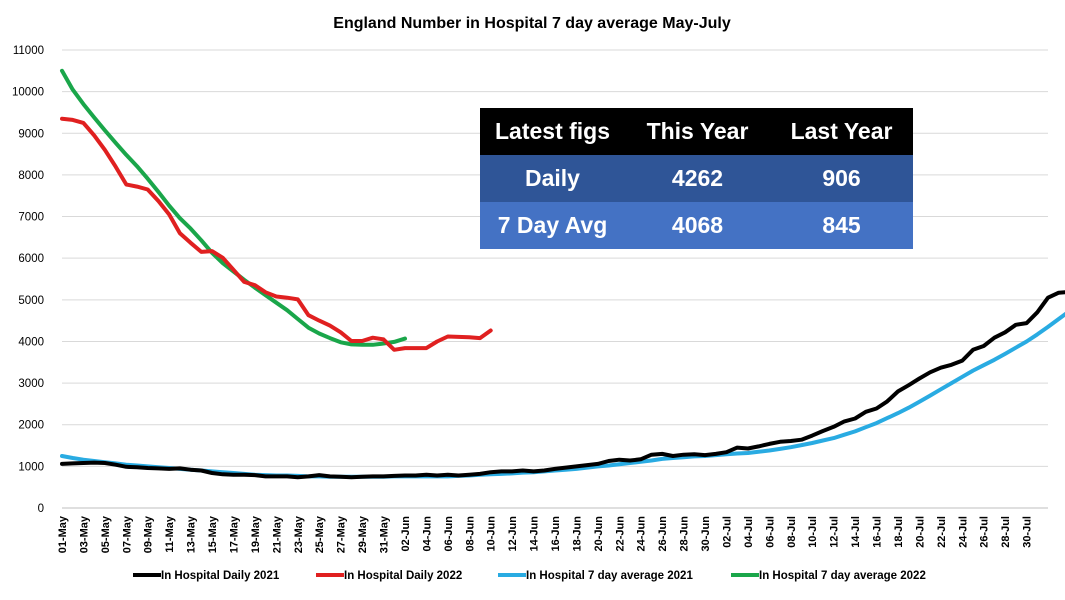  I want to click on x-tick-label: 25-May, so click(320, 534).